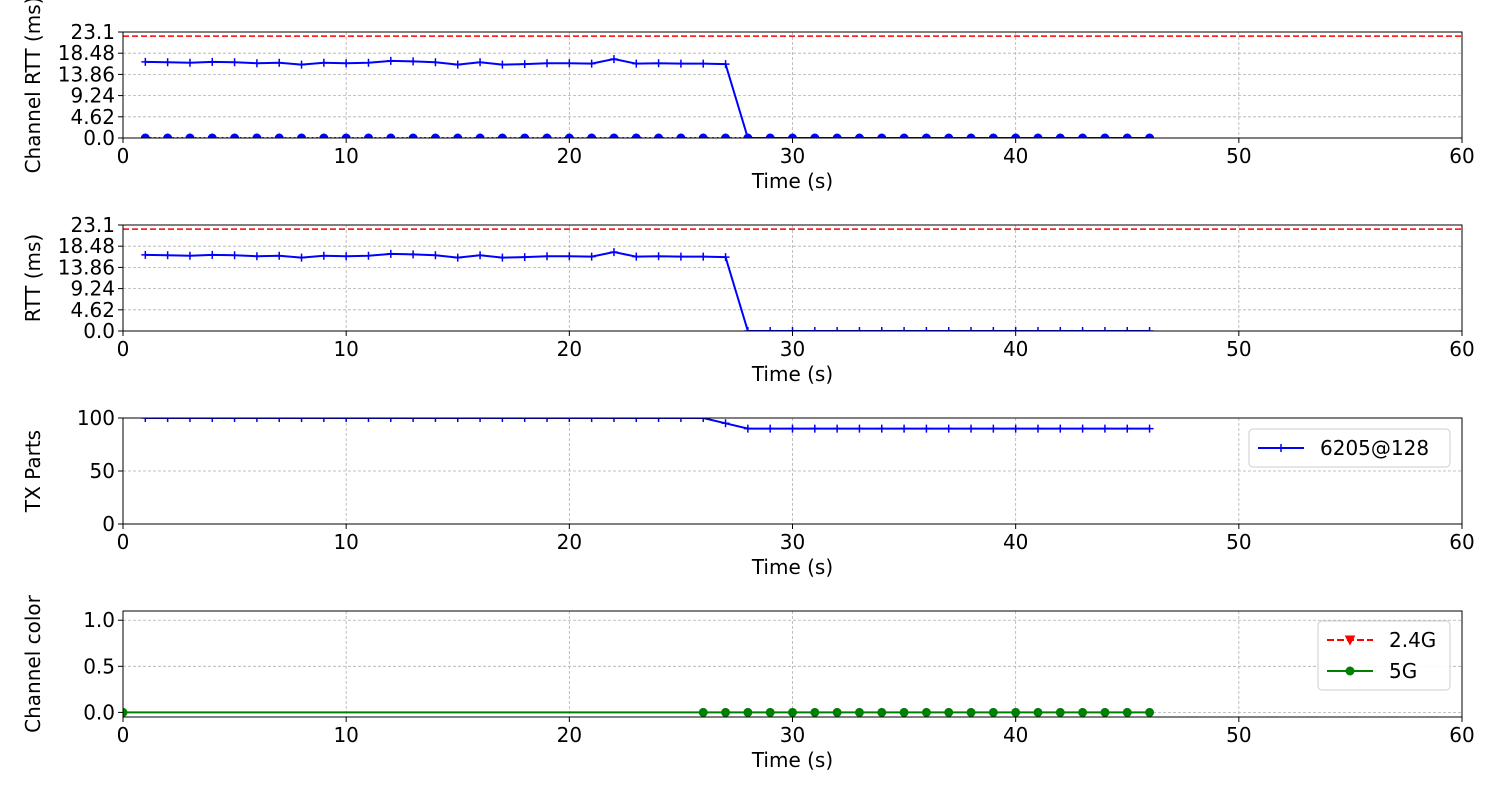  What do you see at coordinates (99, 138) in the screenshot?
I see `y-tick-label: 0.0` at bounding box center [99, 138].